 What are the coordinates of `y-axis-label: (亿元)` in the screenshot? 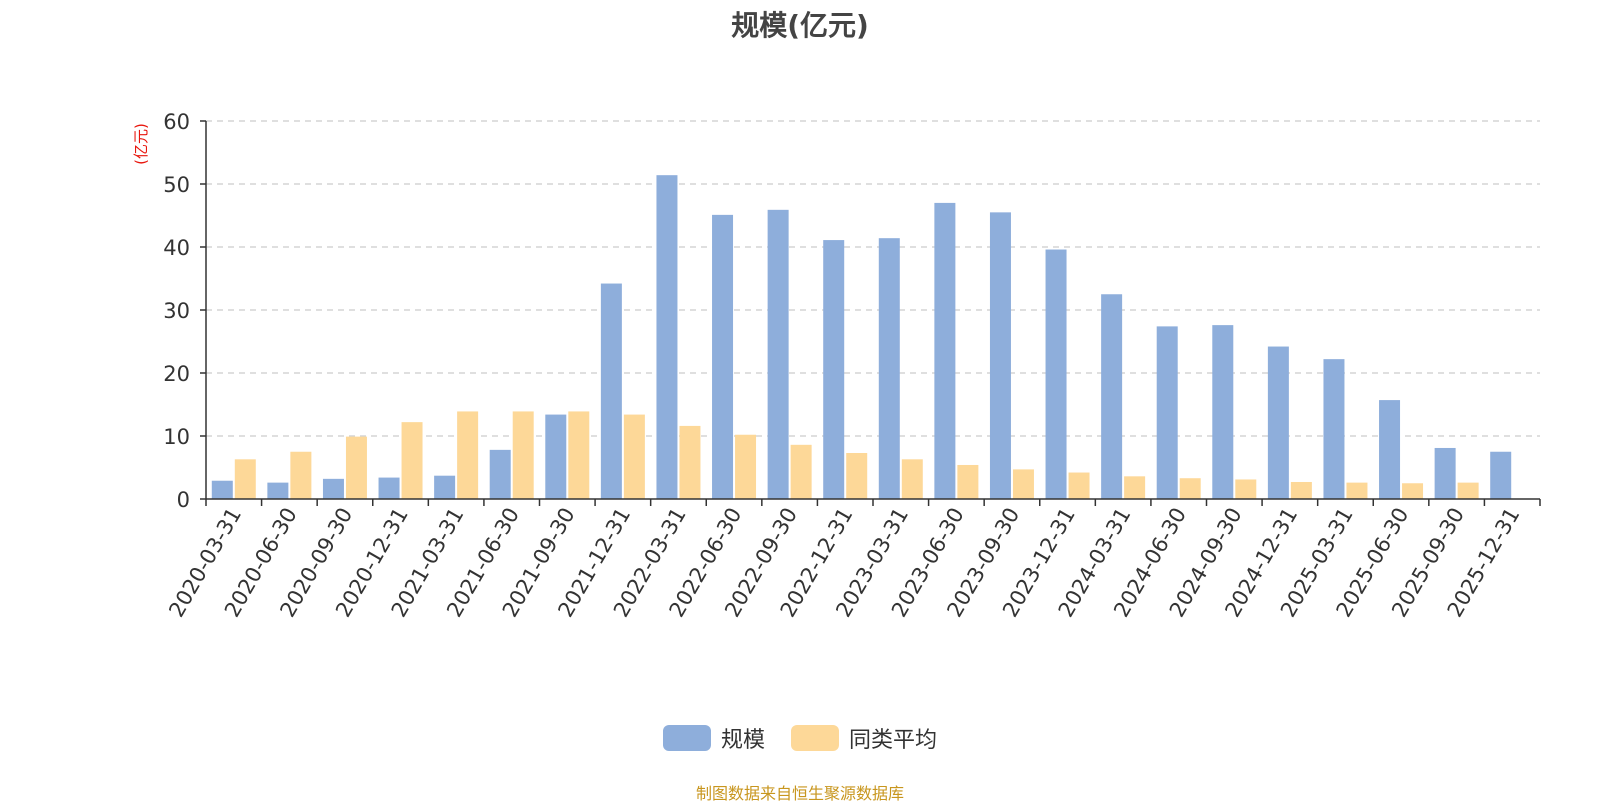 It's located at (141, 144).